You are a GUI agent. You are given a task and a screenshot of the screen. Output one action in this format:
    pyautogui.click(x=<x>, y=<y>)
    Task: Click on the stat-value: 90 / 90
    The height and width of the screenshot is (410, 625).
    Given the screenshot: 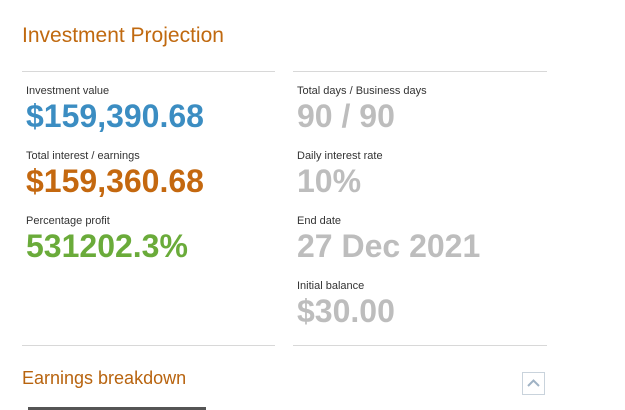 What is the action you would take?
    pyautogui.click(x=346, y=116)
    